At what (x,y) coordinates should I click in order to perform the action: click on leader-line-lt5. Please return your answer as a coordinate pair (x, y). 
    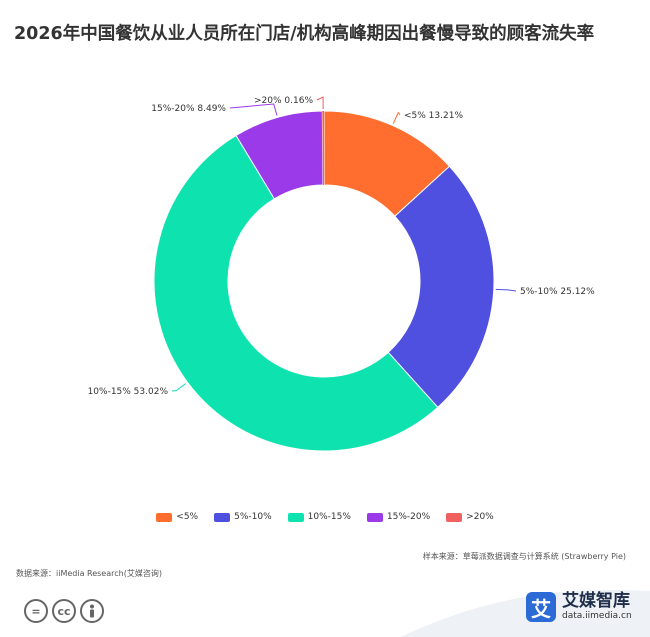
    Looking at the image, I should click on (396, 117).